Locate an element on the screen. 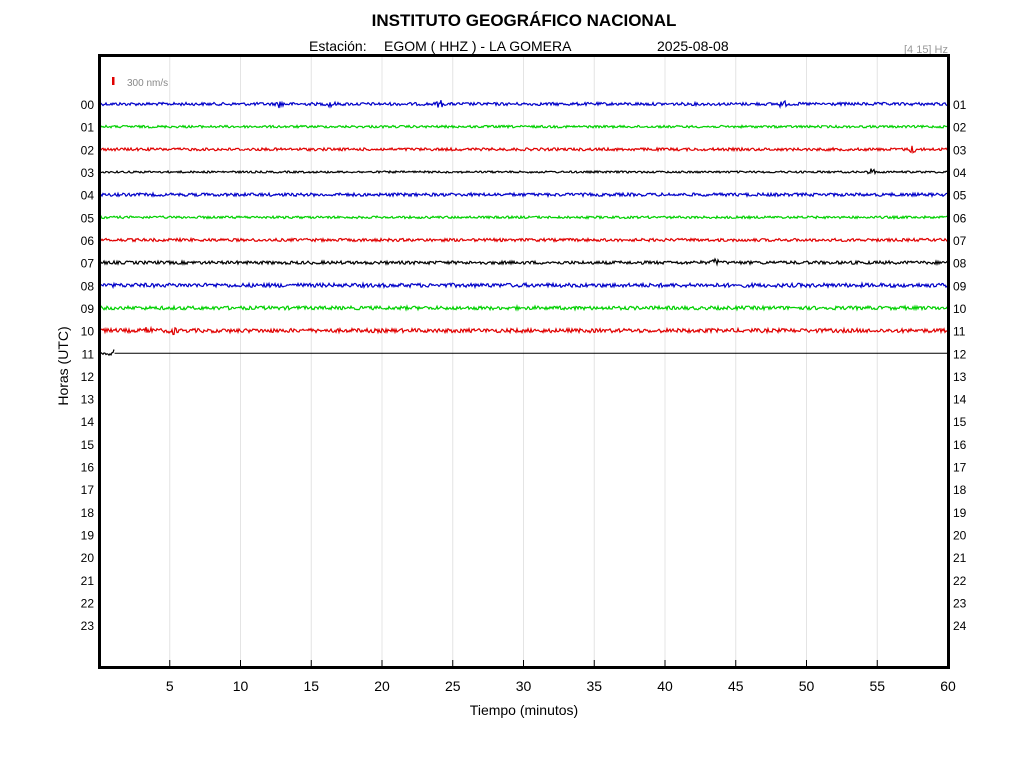 The width and height of the screenshot is (1024, 768). station-label: Estación: is located at coordinates (338, 46).